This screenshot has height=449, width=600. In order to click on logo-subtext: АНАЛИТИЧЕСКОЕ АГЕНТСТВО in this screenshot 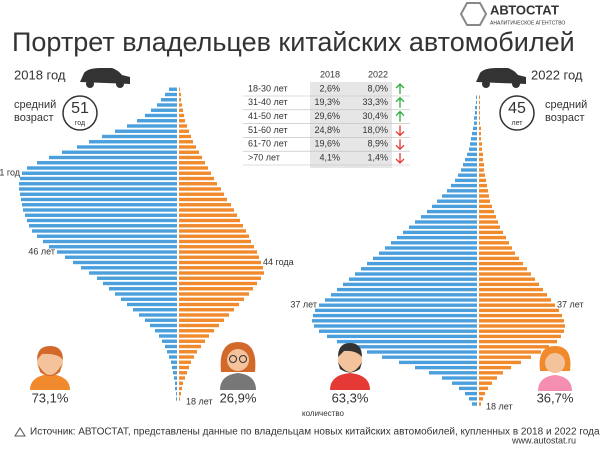, I will do `click(527, 23)`.